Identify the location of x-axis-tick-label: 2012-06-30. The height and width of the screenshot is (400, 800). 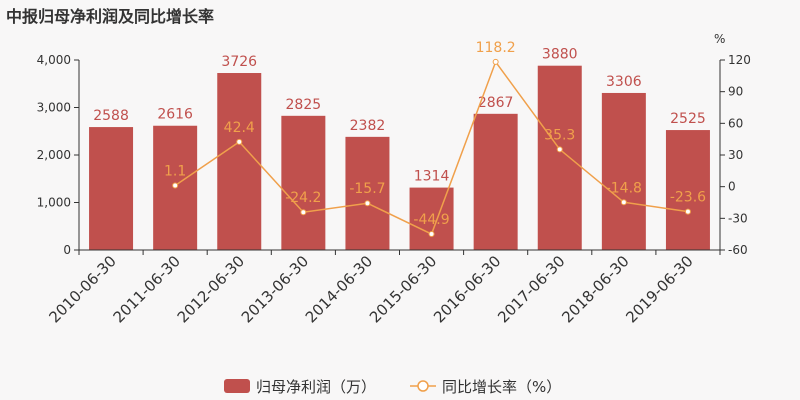
(211, 289).